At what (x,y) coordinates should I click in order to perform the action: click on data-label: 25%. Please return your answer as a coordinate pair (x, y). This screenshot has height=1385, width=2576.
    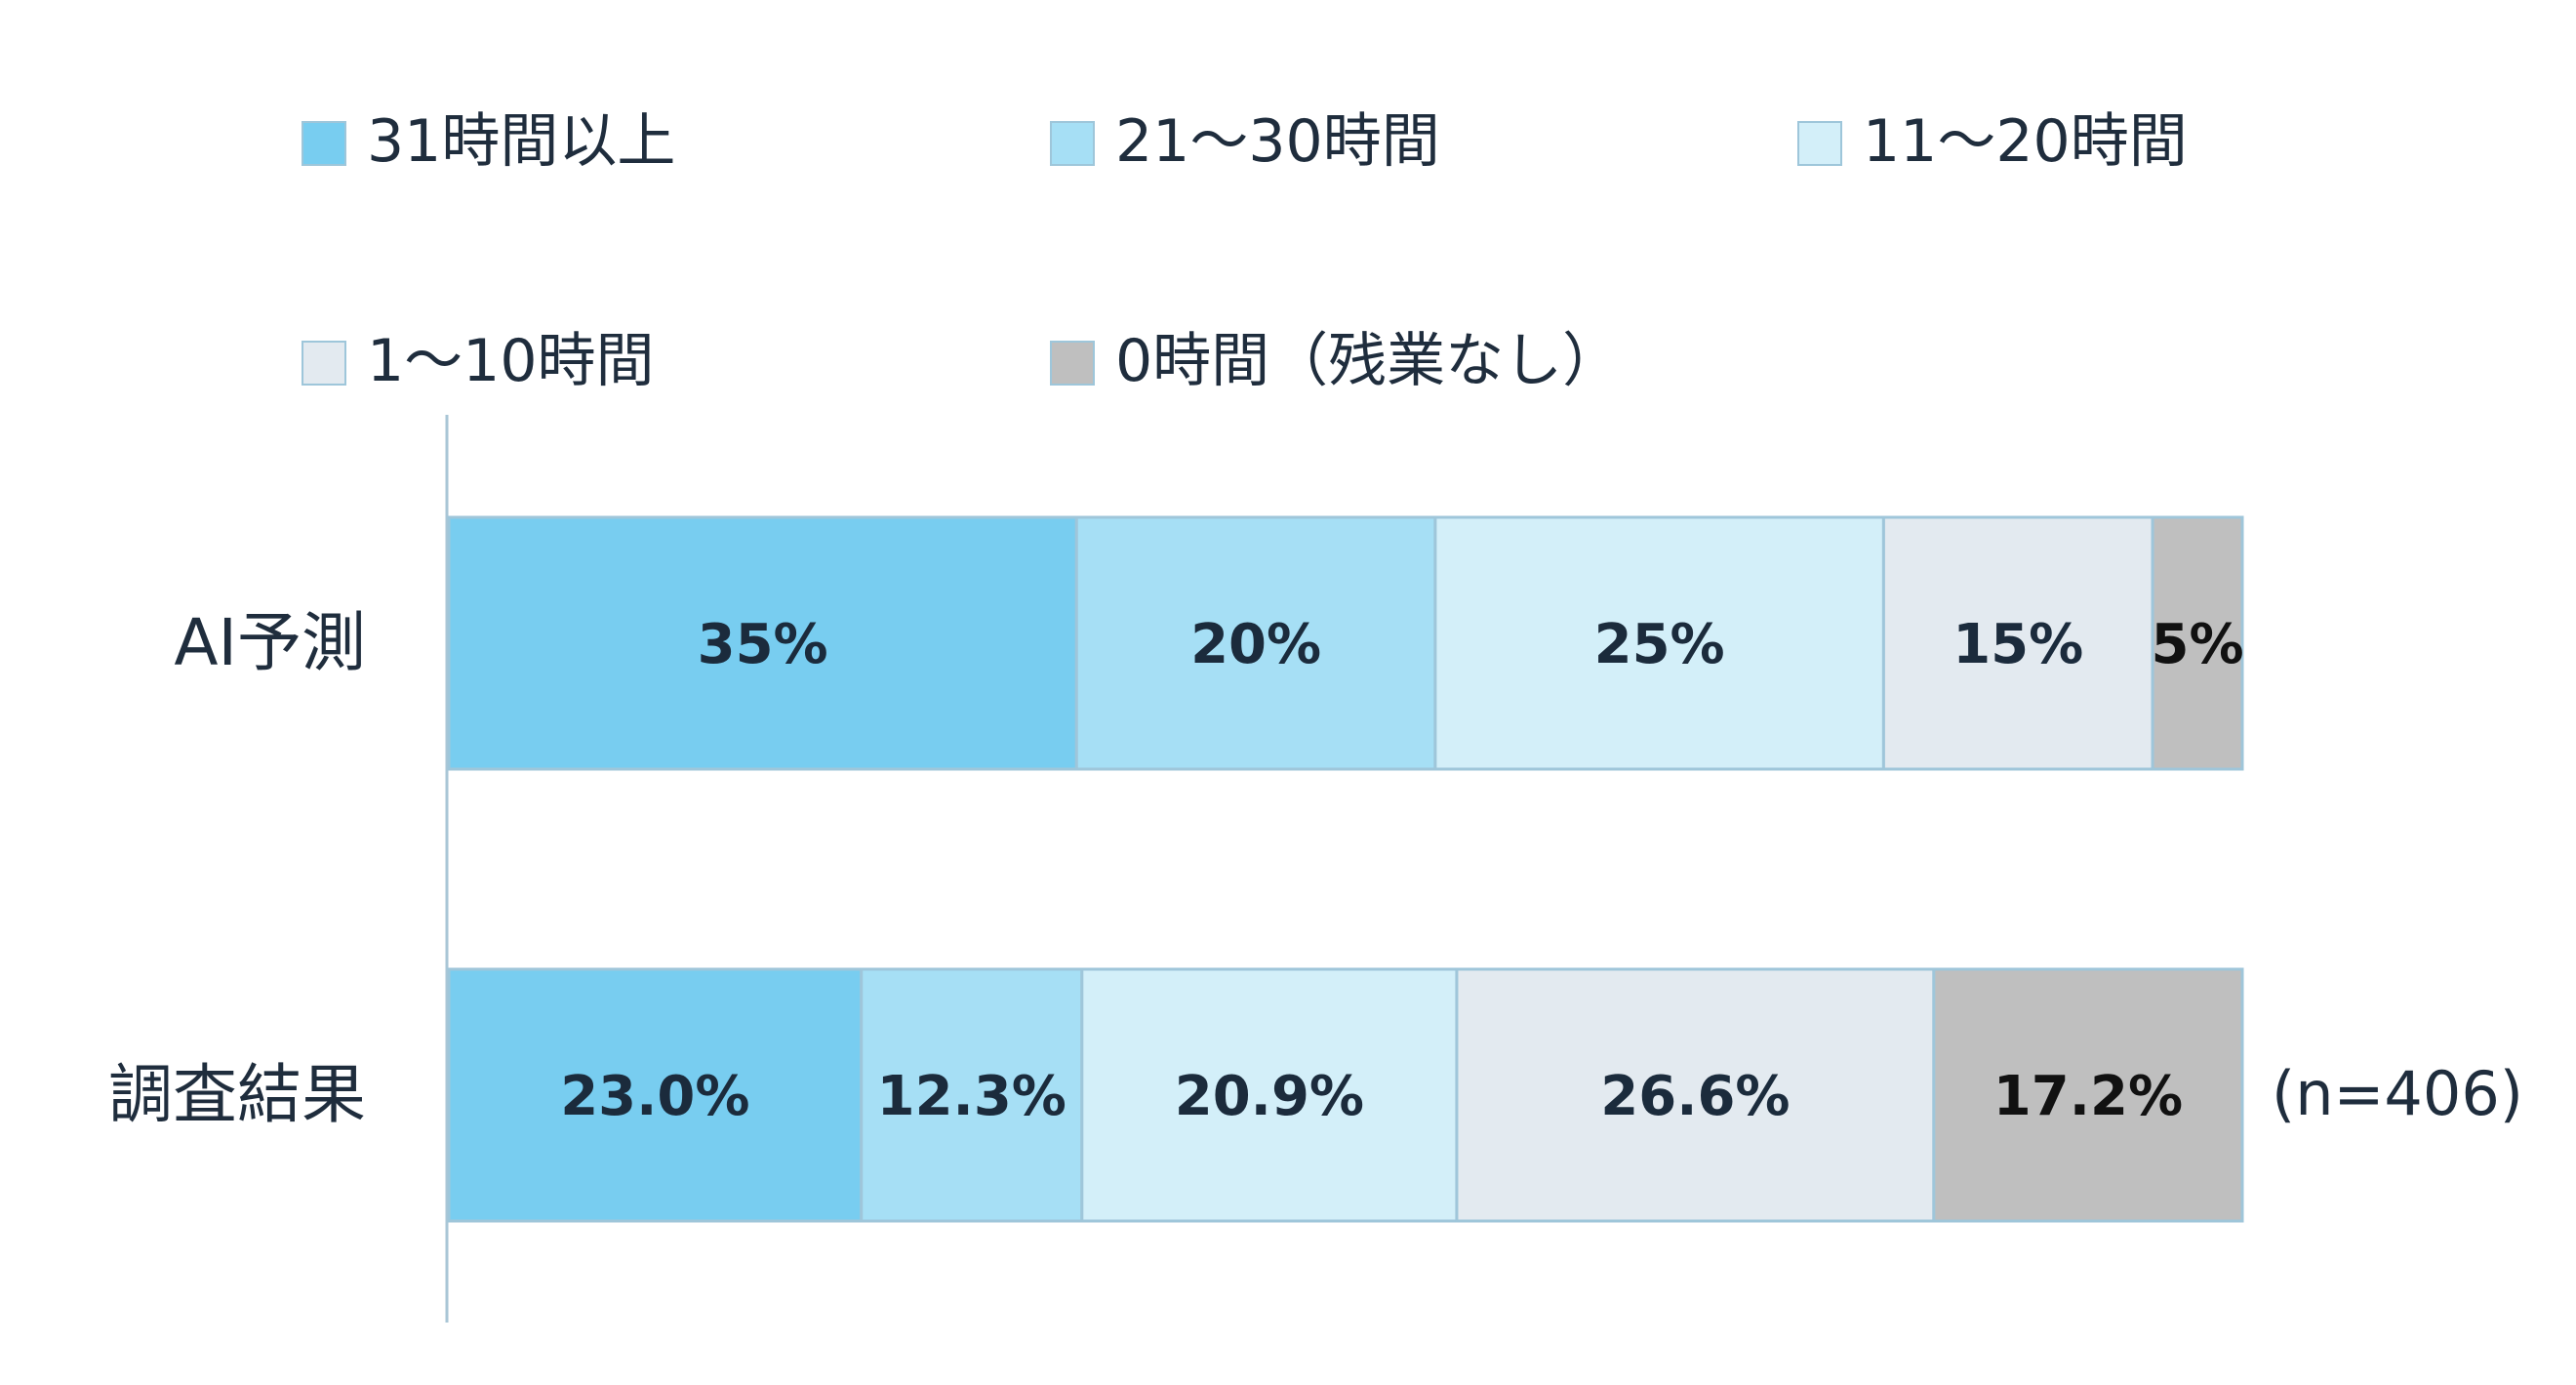
    Looking at the image, I should click on (1659, 644).